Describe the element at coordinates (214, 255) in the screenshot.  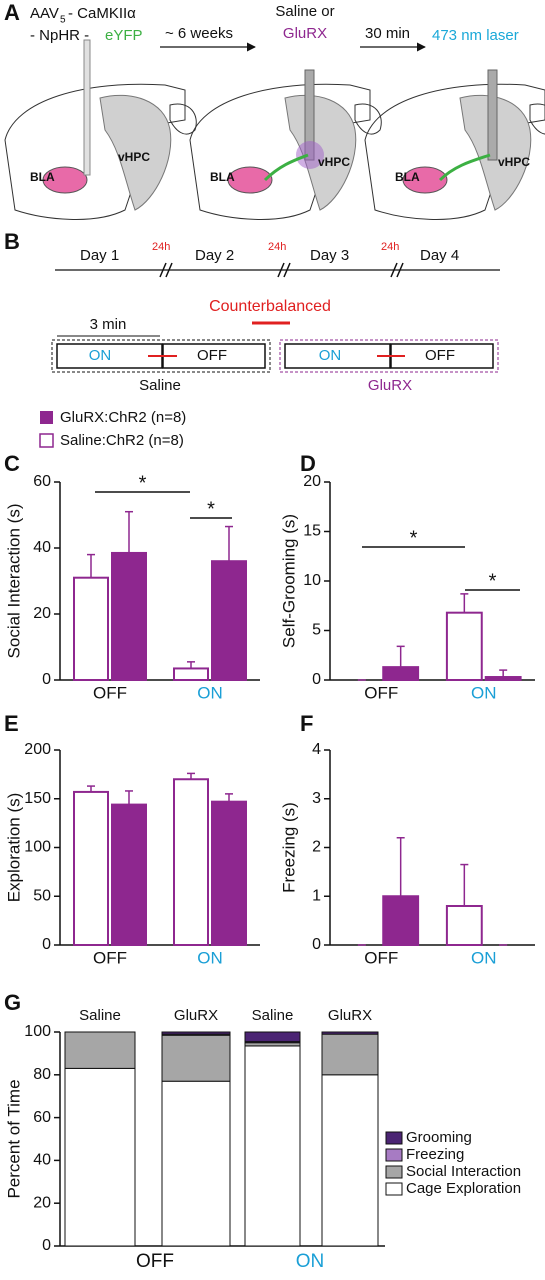
I see `day-label: Day 2` at that location.